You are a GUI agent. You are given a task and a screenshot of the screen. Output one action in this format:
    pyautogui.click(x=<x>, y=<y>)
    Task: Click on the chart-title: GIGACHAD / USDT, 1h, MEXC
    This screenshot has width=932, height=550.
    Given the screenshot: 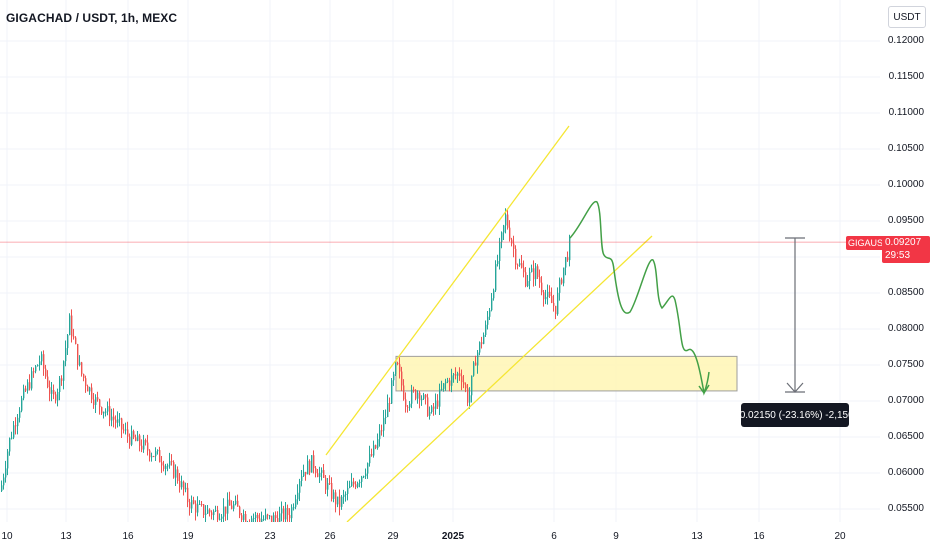 What is the action you would take?
    pyautogui.click(x=92, y=18)
    